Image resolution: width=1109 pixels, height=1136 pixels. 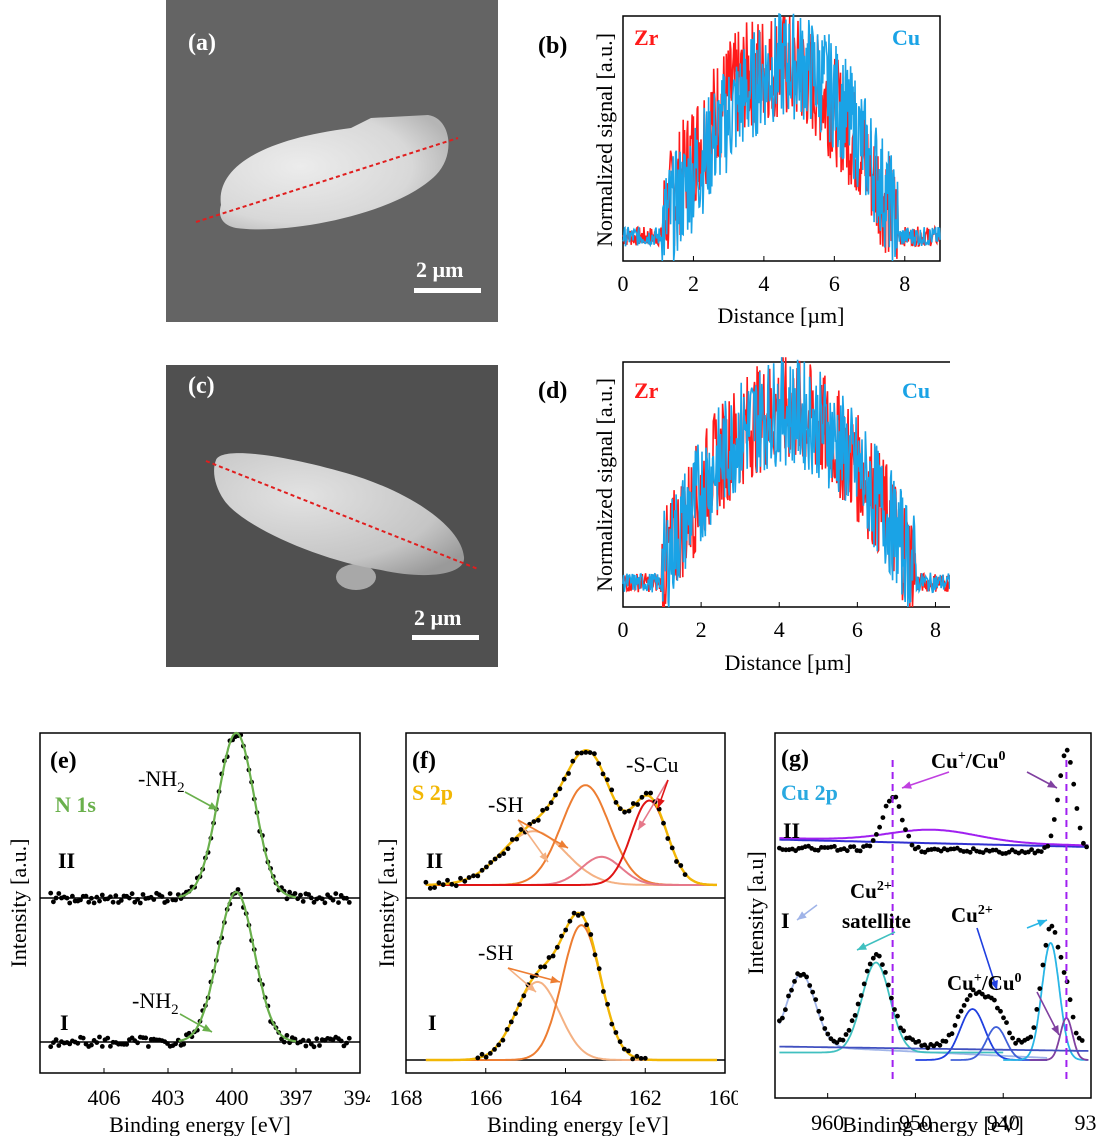 What do you see at coordinates (213, 806) in the screenshot?
I see `nh2-arrow-top-head` at bounding box center [213, 806].